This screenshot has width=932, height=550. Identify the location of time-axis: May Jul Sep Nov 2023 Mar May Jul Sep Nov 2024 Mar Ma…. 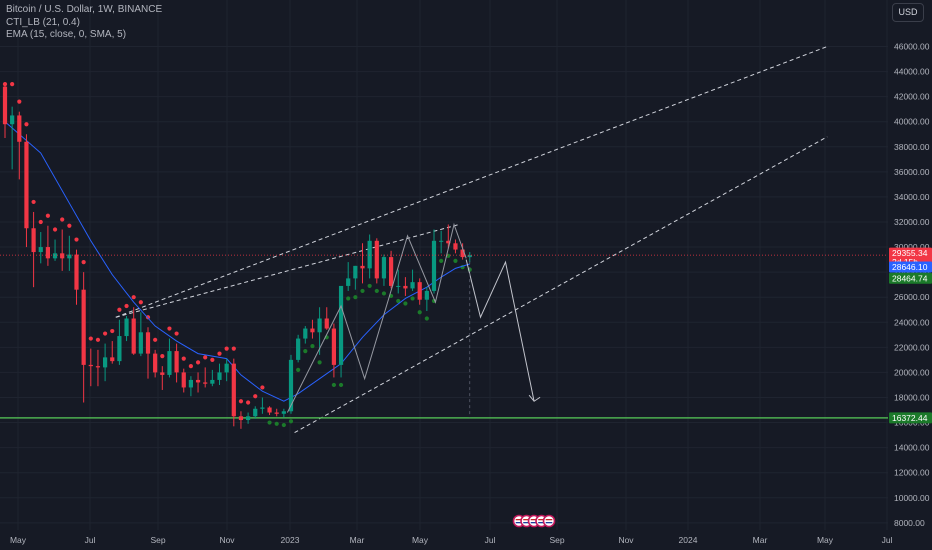
(451, 540).